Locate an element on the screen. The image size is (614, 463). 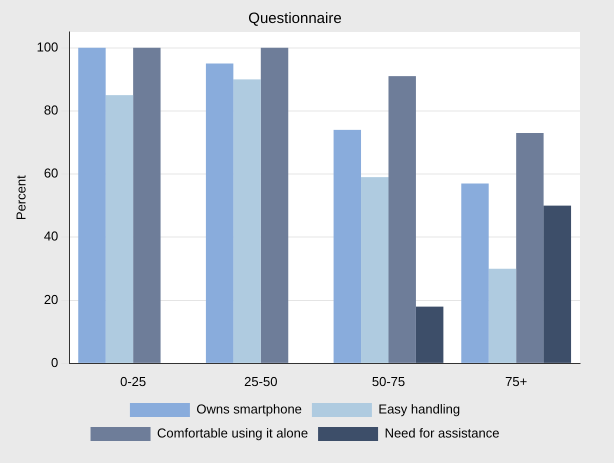
legend-label: Easy handling is located at coordinates (419, 409).